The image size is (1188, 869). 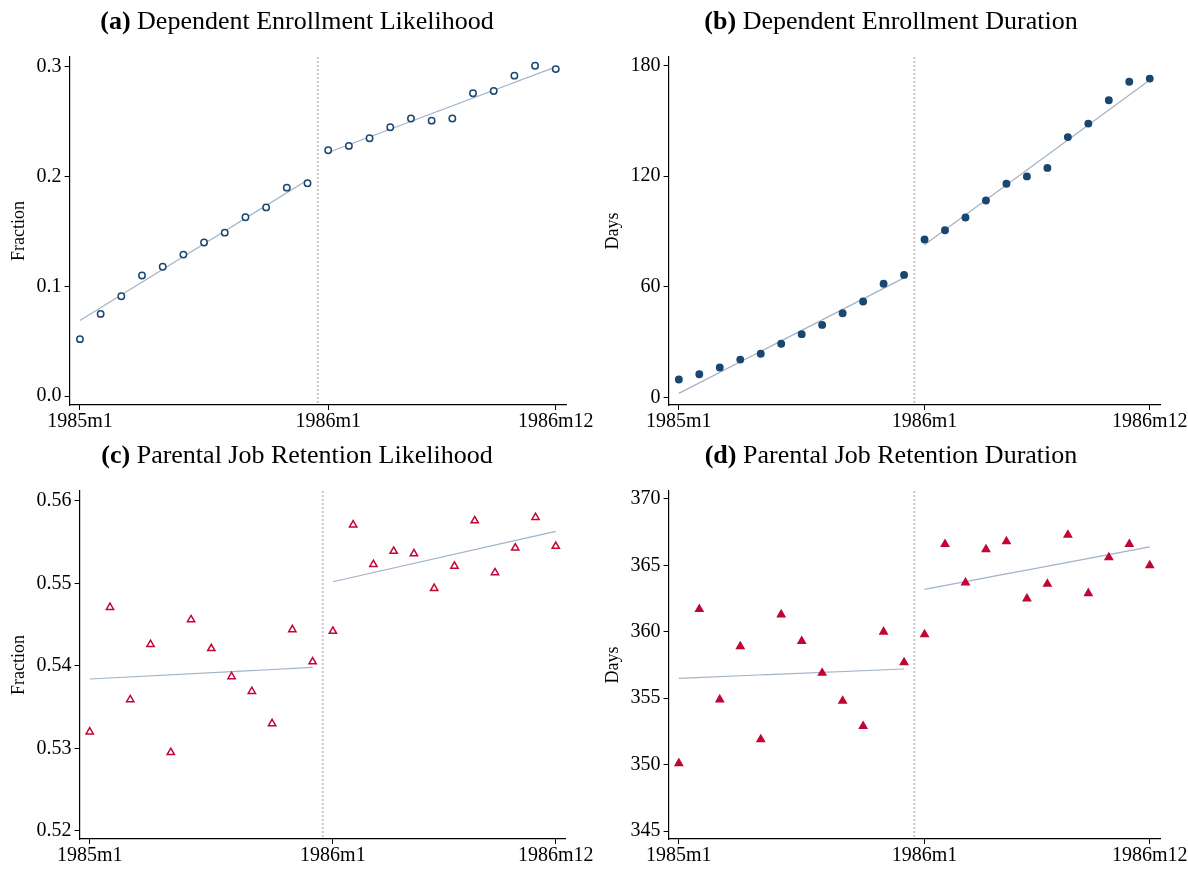 What do you see at coordinates (645, 762) in the screenshot?
I see `y-tick-label: 350` at bounding box center [645, 762].